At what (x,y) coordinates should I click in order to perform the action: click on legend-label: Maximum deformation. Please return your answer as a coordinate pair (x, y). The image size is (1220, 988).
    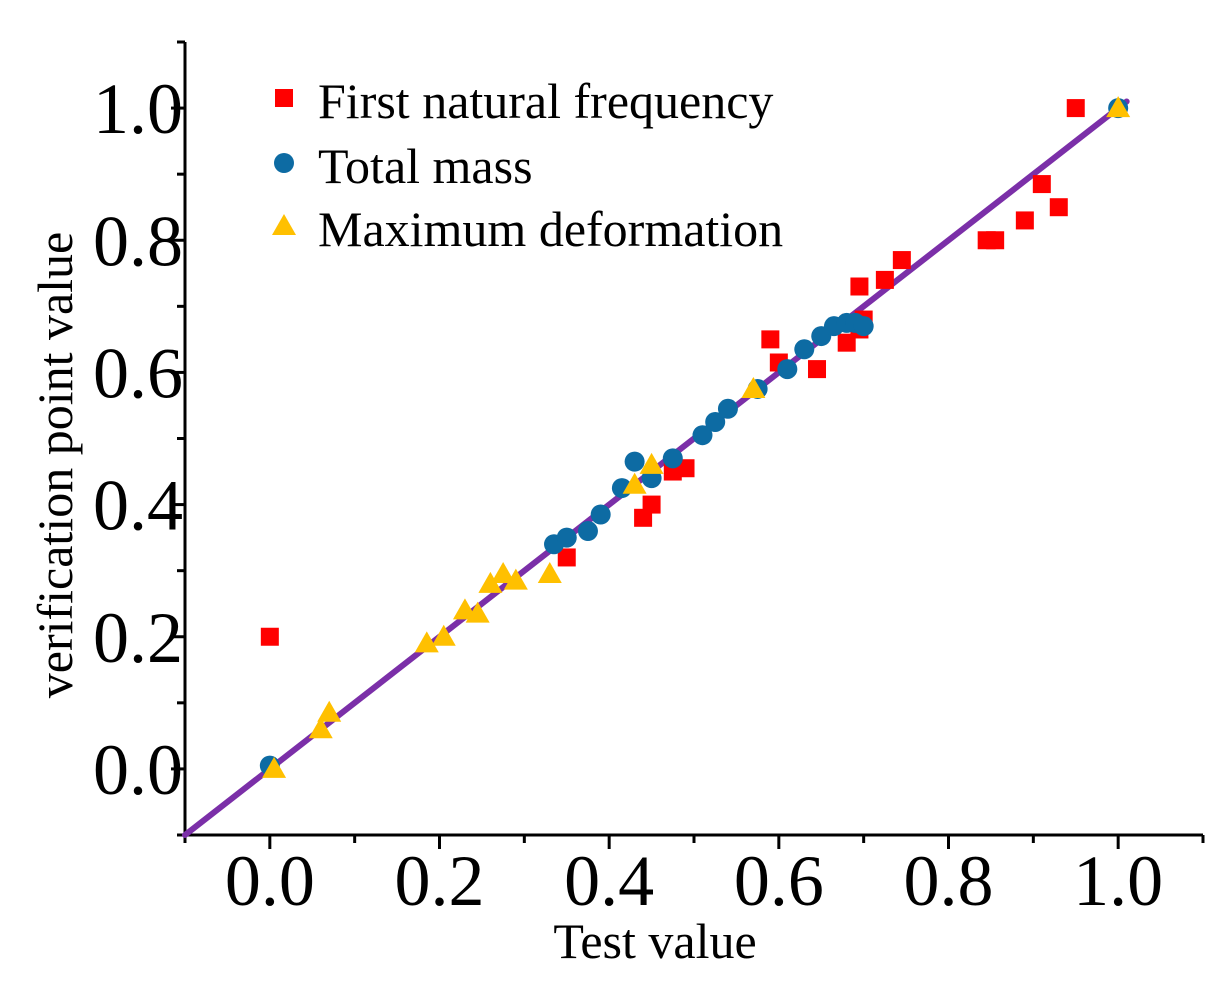
    Looking at the image, I should click on (550, 229).